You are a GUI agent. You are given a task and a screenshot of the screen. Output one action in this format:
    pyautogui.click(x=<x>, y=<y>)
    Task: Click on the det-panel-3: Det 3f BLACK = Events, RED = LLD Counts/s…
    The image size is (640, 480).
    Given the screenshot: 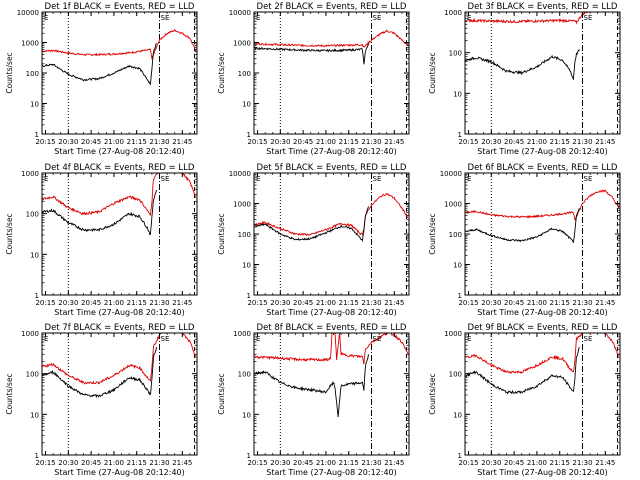 What is the action you would take?
    pyautogui.click(x=524, y=79)
    